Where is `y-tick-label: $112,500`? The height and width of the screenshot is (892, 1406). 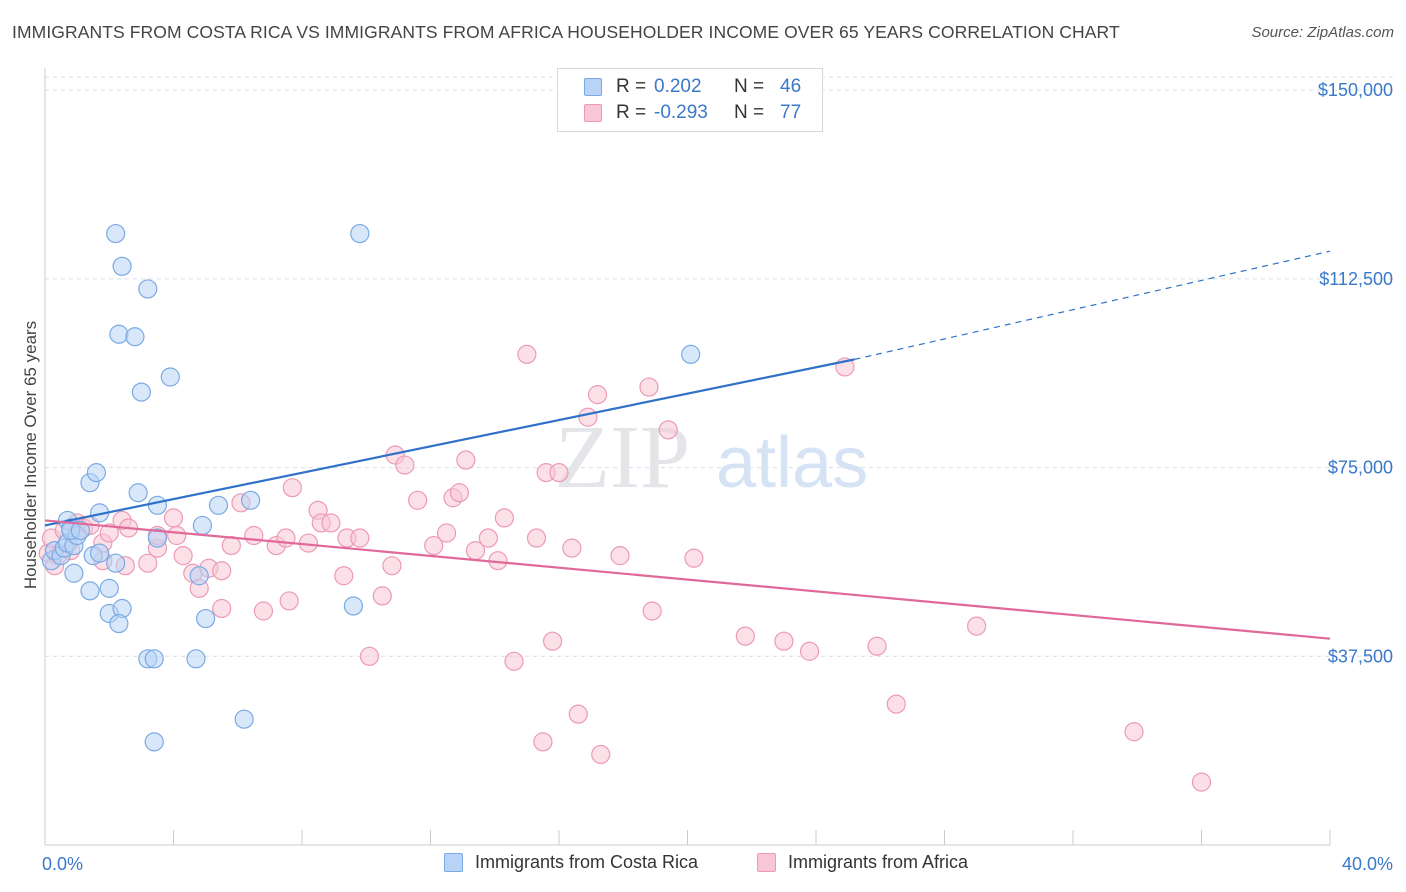 y-tick-label: $112,500 is located at coordinates (1356, 279).